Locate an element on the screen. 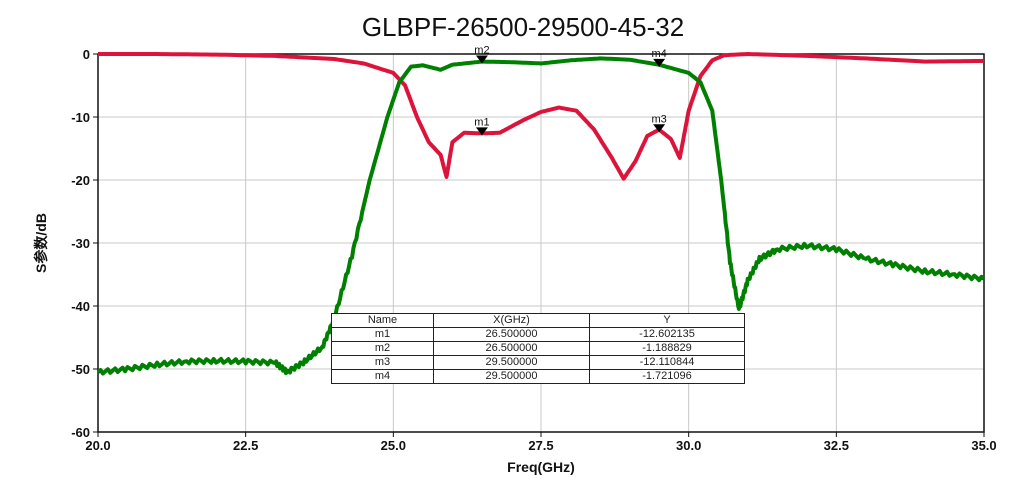 This screenshot has height=485, width=1016. marker-label: m3 is located at coordinates (658, 119).